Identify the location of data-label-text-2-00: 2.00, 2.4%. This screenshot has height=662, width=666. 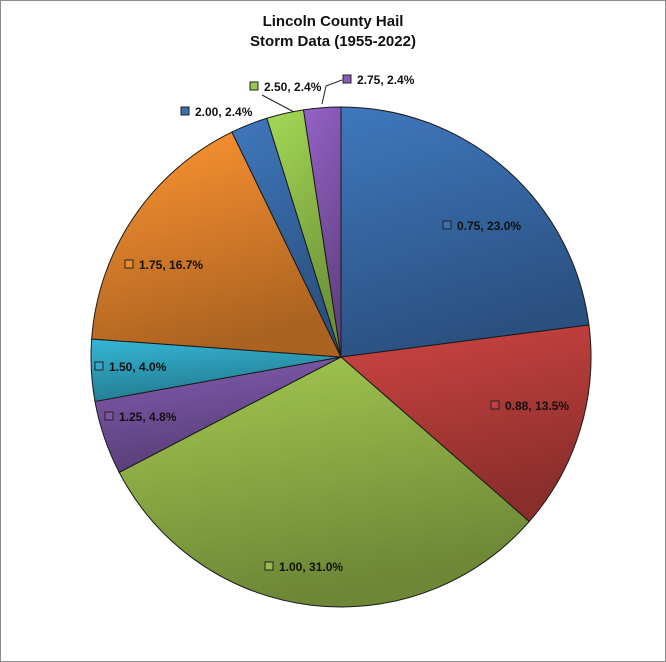
(224, 112).